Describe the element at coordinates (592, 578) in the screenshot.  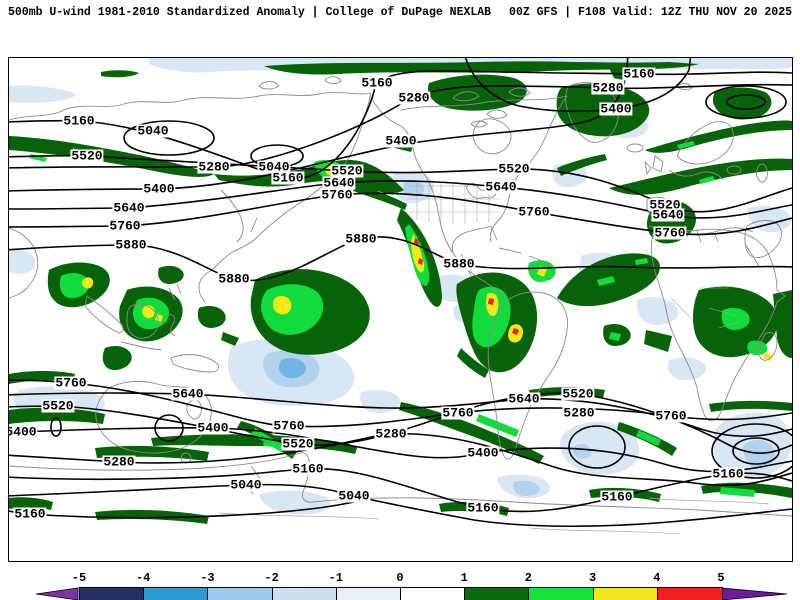
I see `colorbar-tick-label: 3` at that location.